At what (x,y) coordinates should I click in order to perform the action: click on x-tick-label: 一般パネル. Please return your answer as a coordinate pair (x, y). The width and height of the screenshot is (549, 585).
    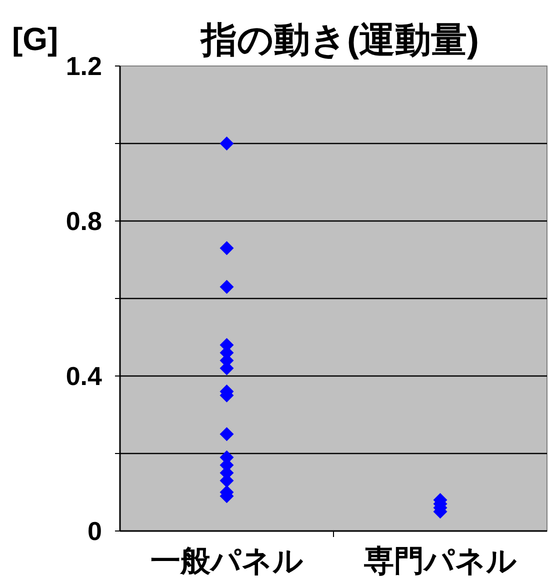
    Looking at the image, I should click on (227, 561).